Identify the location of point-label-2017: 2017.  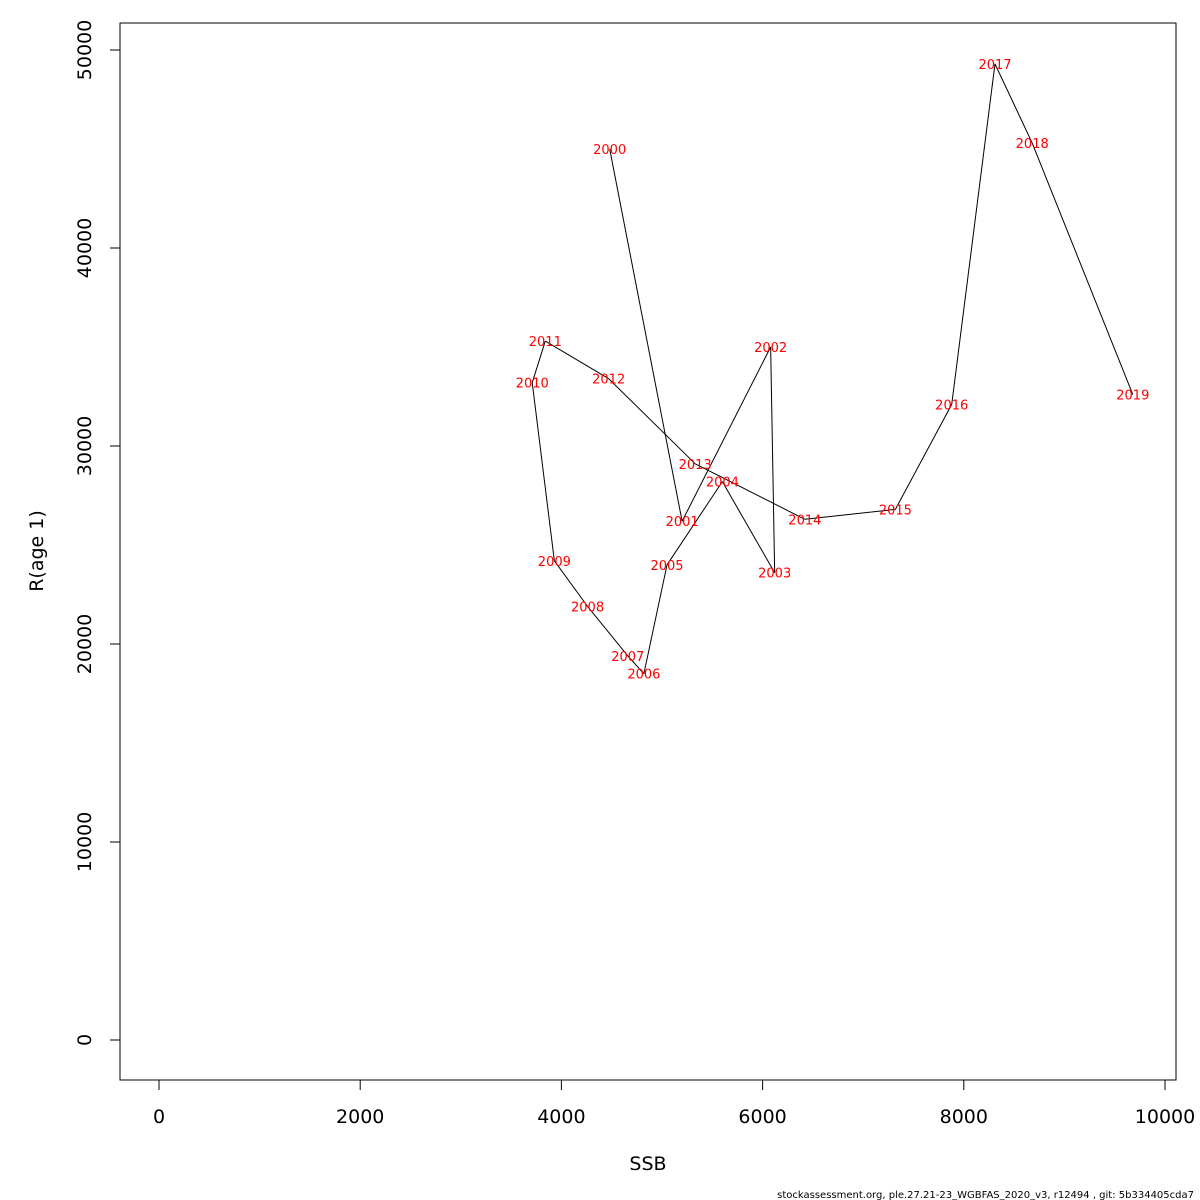
(994, 65).